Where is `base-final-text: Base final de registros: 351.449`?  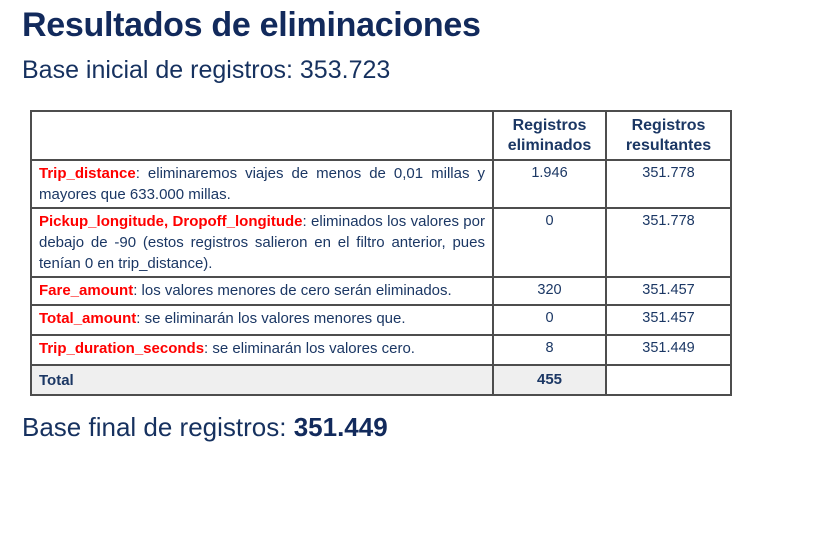
base-final-text: Base final de registros: 351.449 is located at coordinates (205, 427).